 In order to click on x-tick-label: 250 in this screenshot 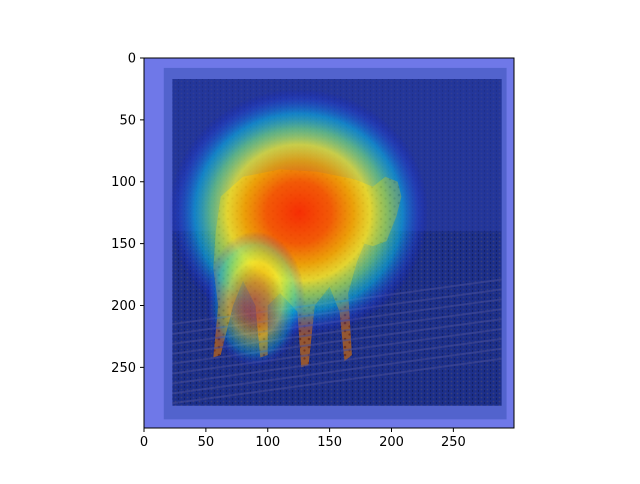, I will do `click(453, 442)`.